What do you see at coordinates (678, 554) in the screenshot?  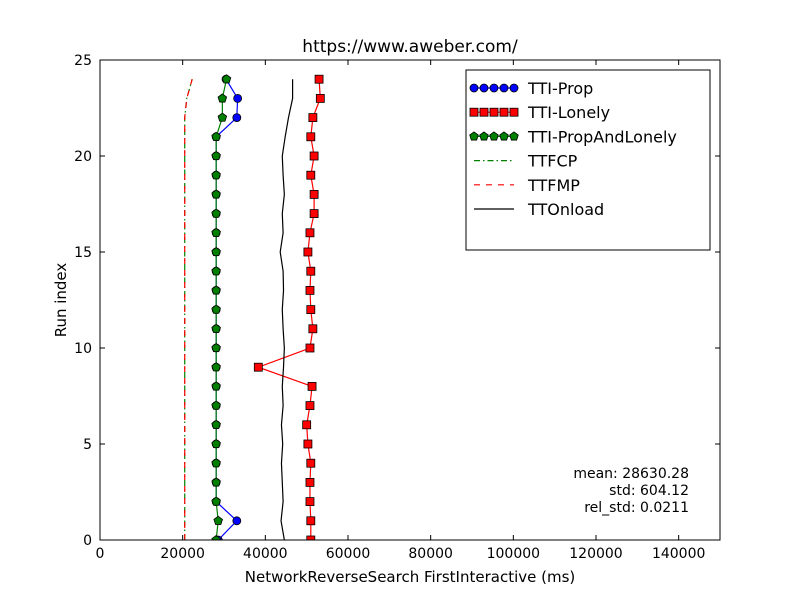 I see `x-tick-label: 140000` at bounding box center [678, 554].